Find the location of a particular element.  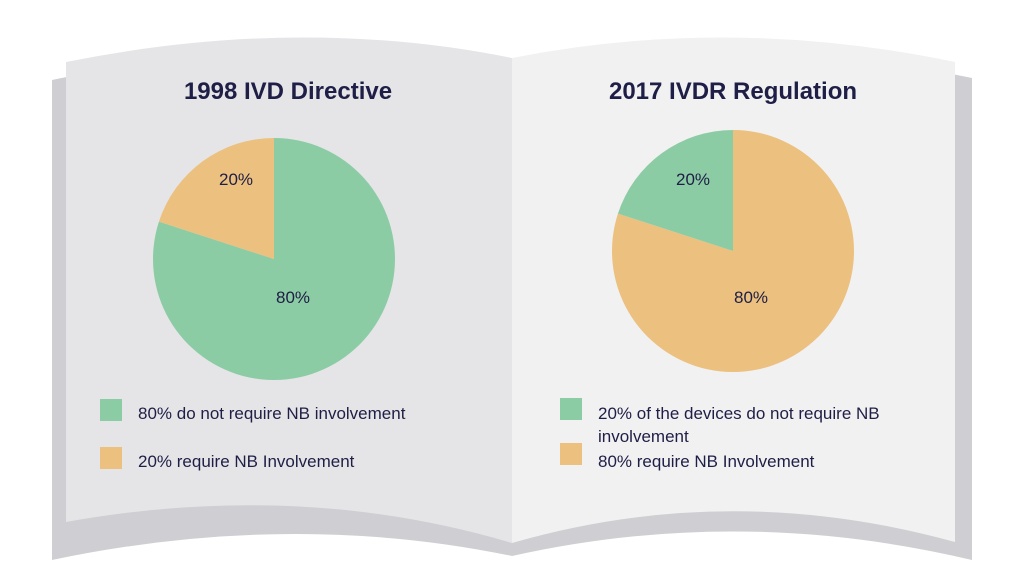

chart-title-1998: 1998 IVD Directive is located at coordinates (288, 91).